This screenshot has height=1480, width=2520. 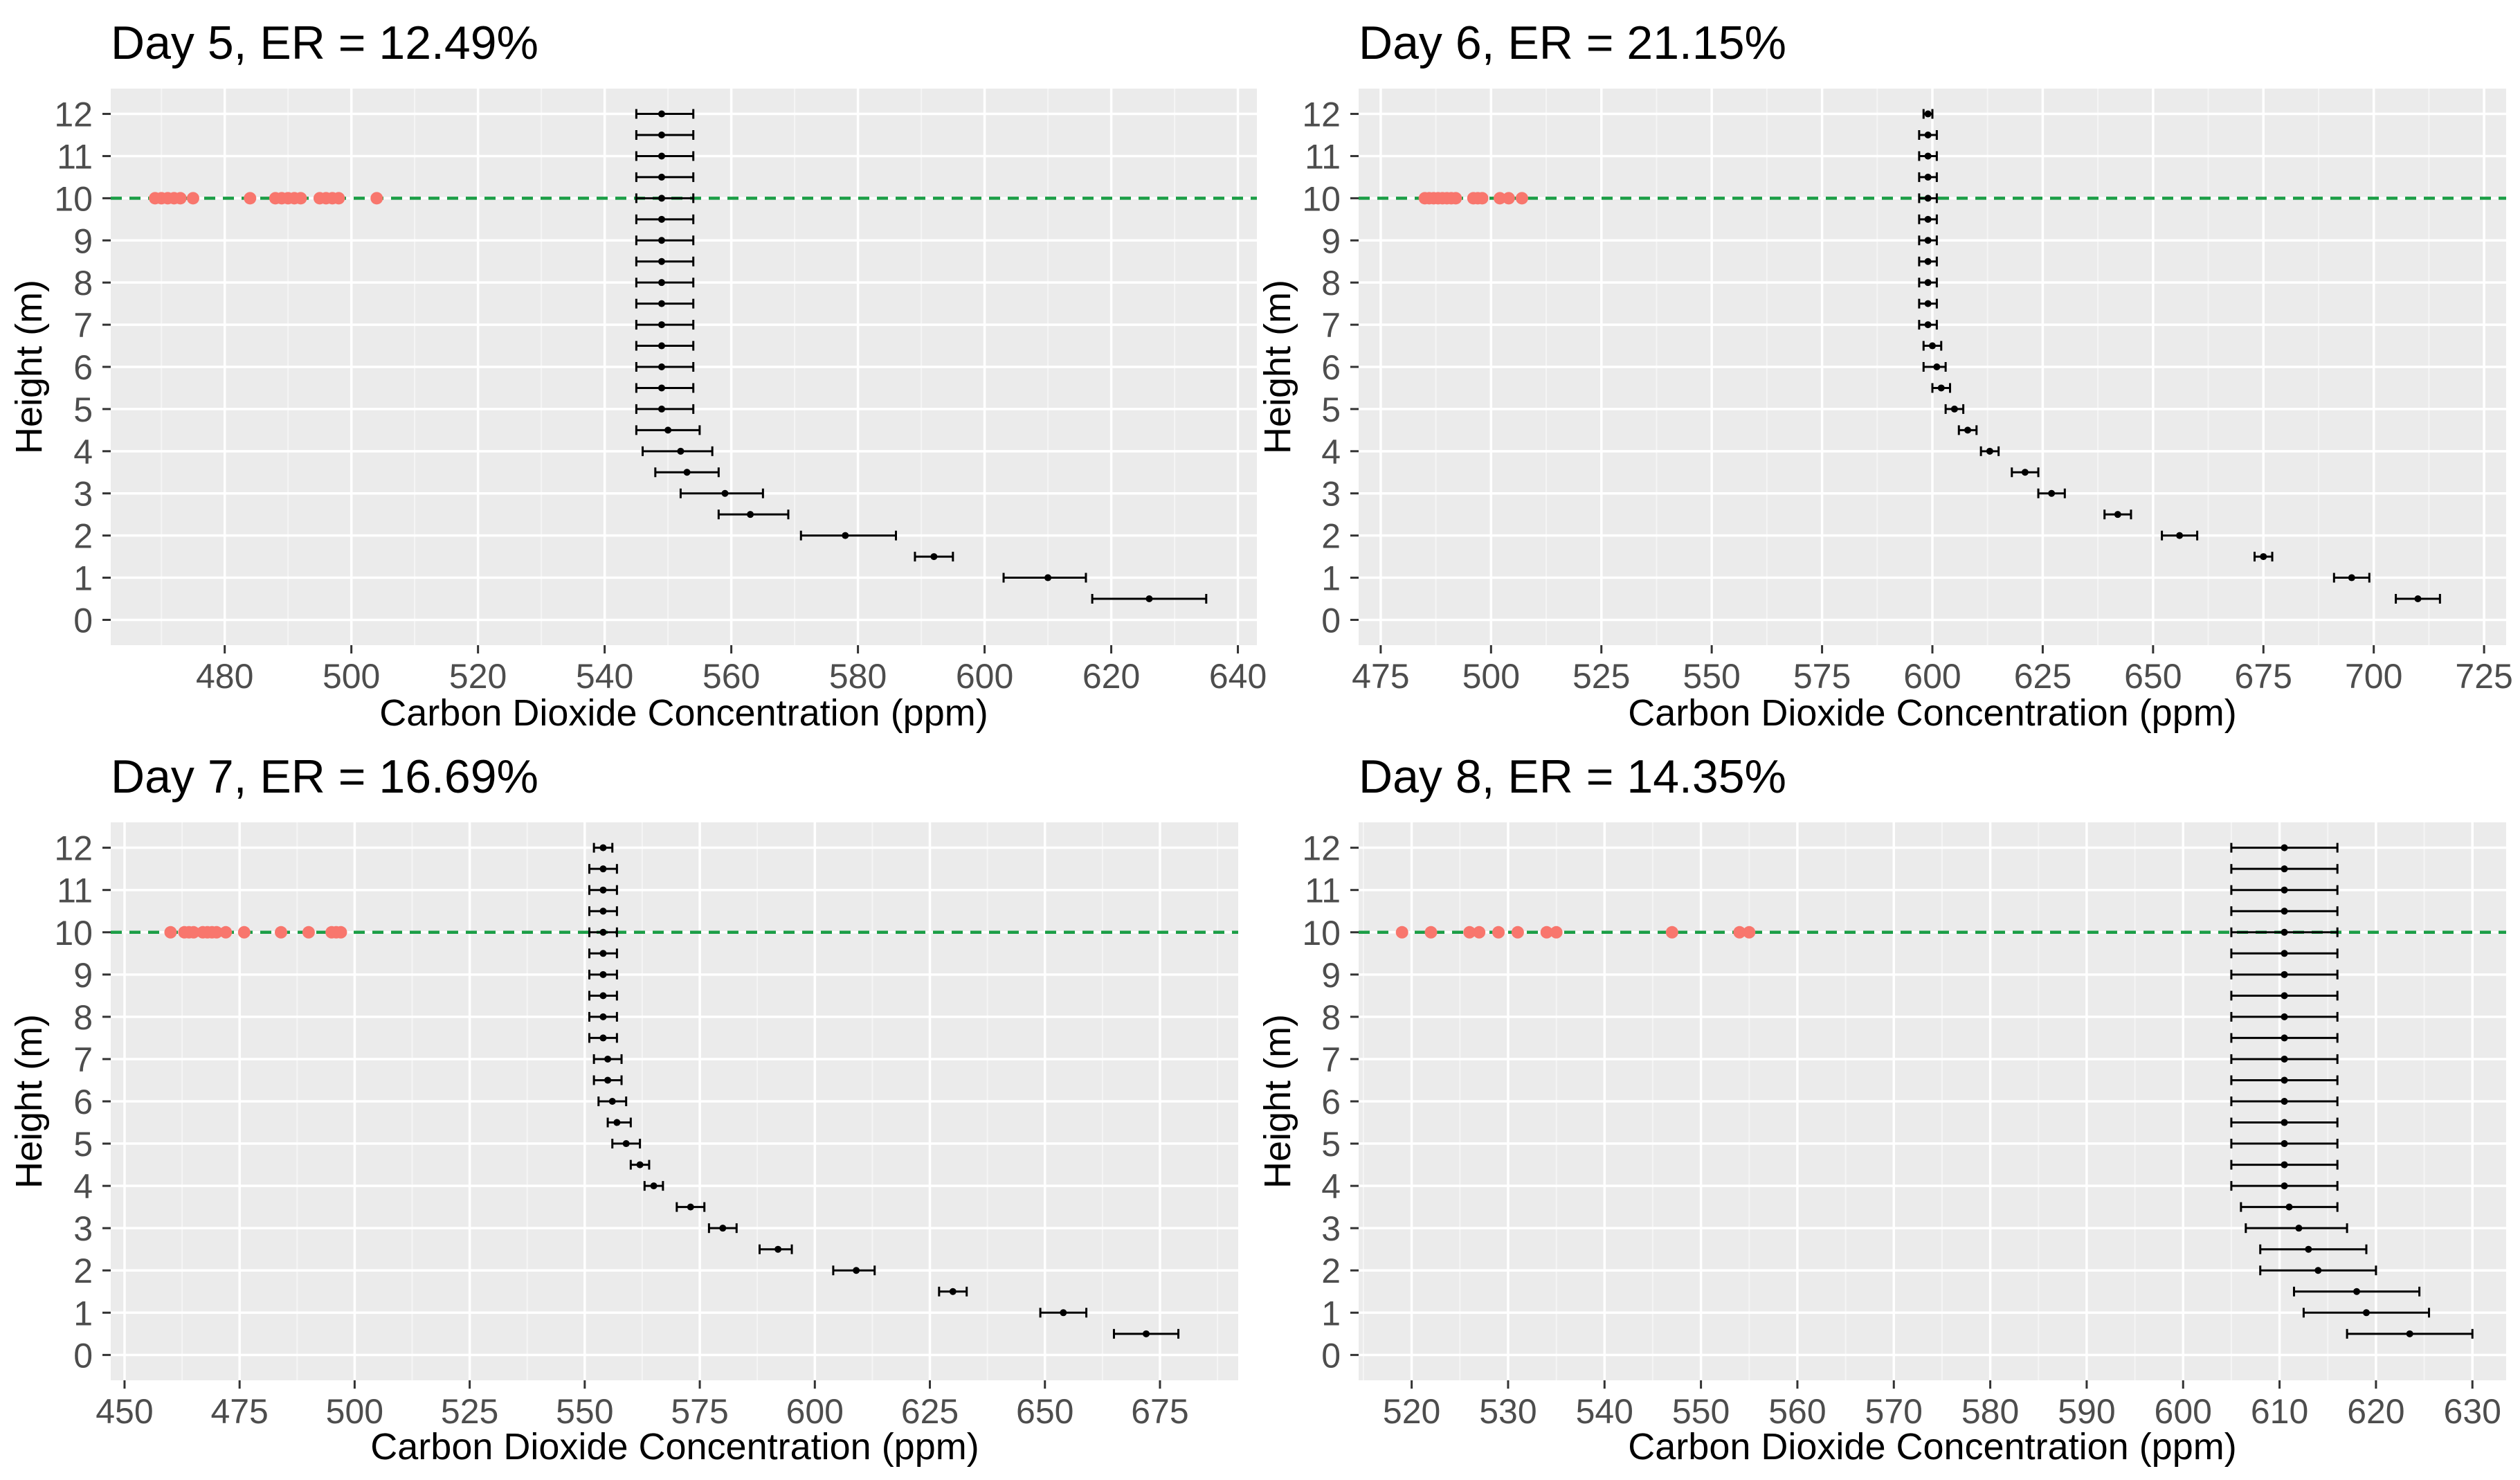 What do you see at coordinates (731, 676) in the screenshot?
I see `x-tick-label: 560` at bounding box center [731, 676].